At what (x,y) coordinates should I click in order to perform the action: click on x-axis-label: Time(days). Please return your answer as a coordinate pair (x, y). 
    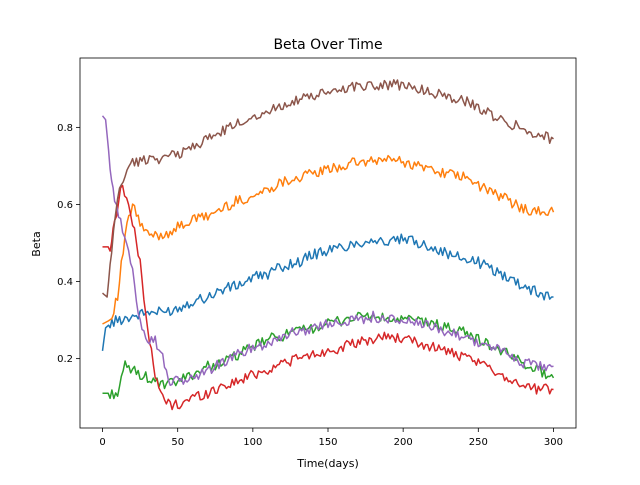
    Looking at the image, I should click on (327, 463).